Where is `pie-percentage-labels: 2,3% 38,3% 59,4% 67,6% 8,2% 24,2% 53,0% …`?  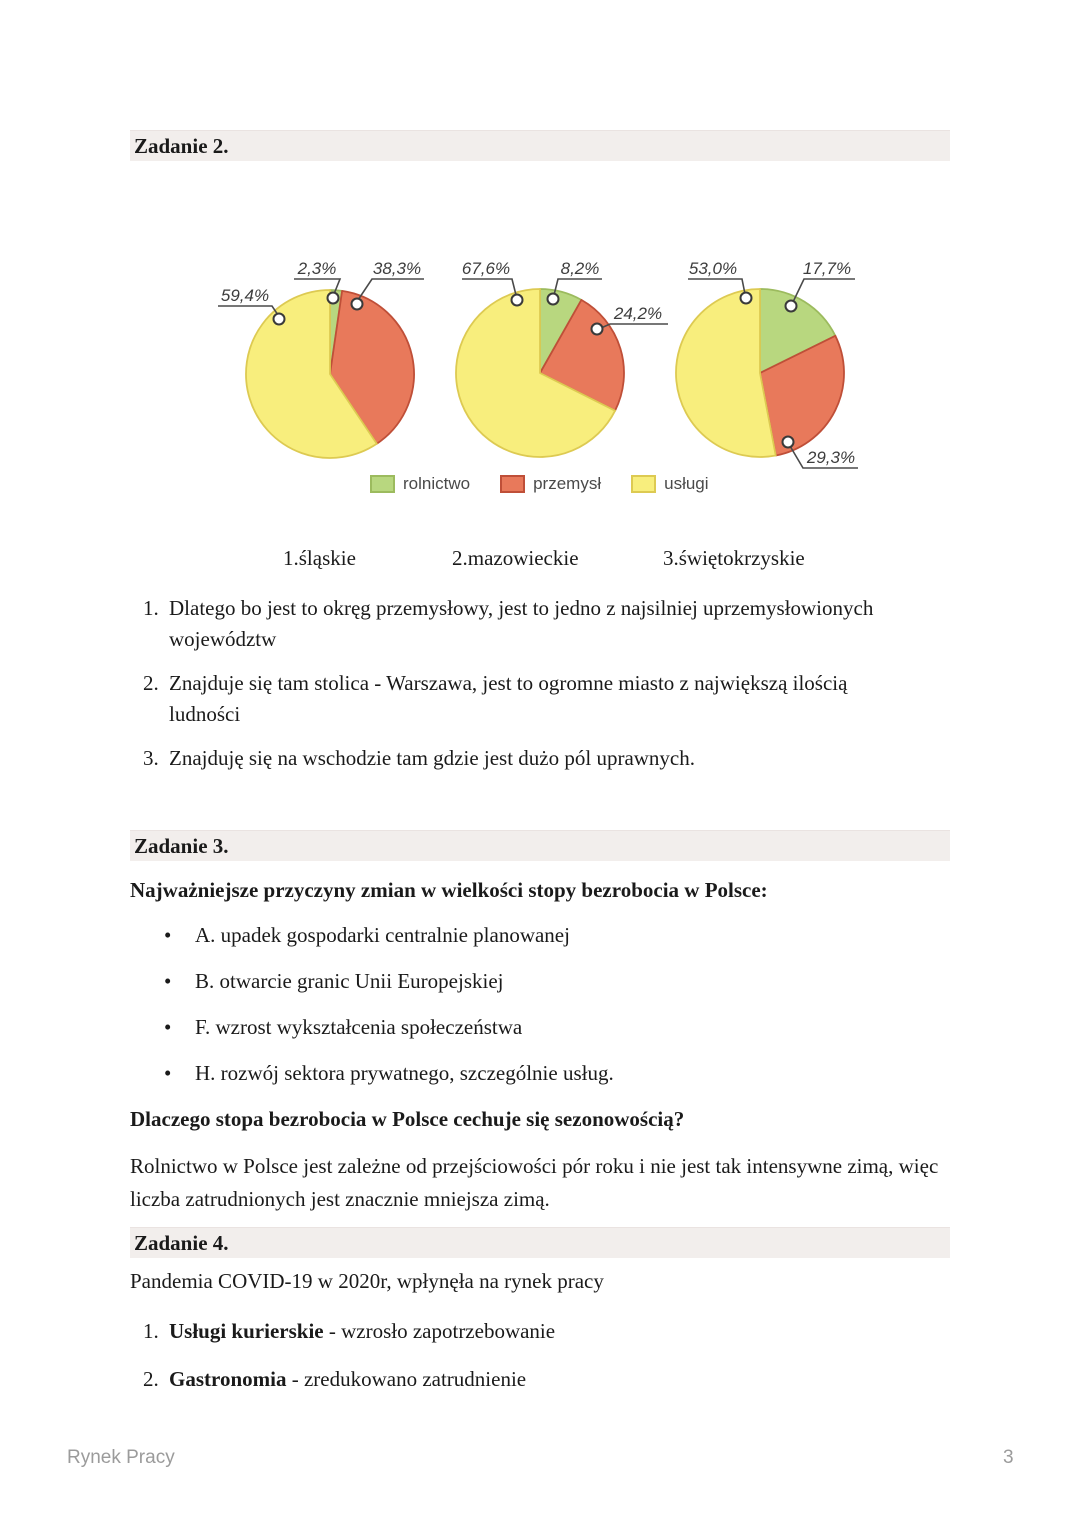
pie-percentage-labels: 2,3% 38,3% 59,4% 67,6% 8,2% 24,2% 53,0% … is located at coordinates (538, 363).